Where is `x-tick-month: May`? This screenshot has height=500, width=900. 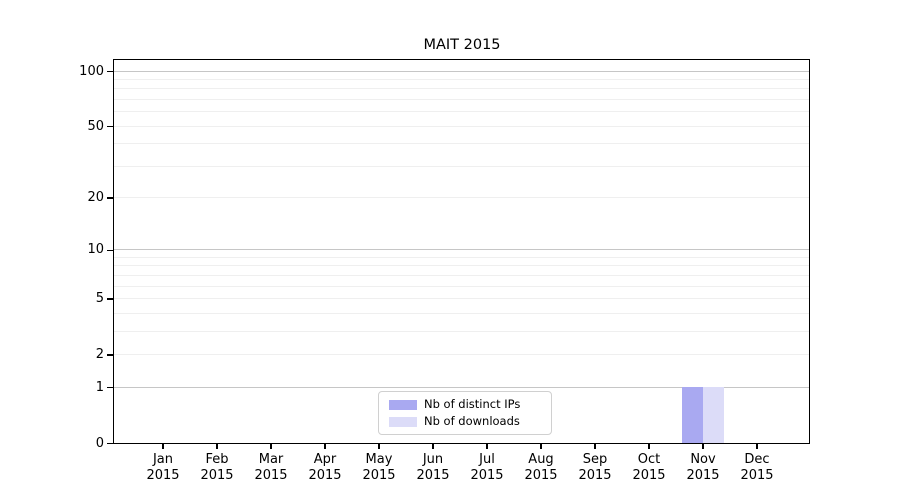 x-tick-month: May is located at coordinates (379, 459).